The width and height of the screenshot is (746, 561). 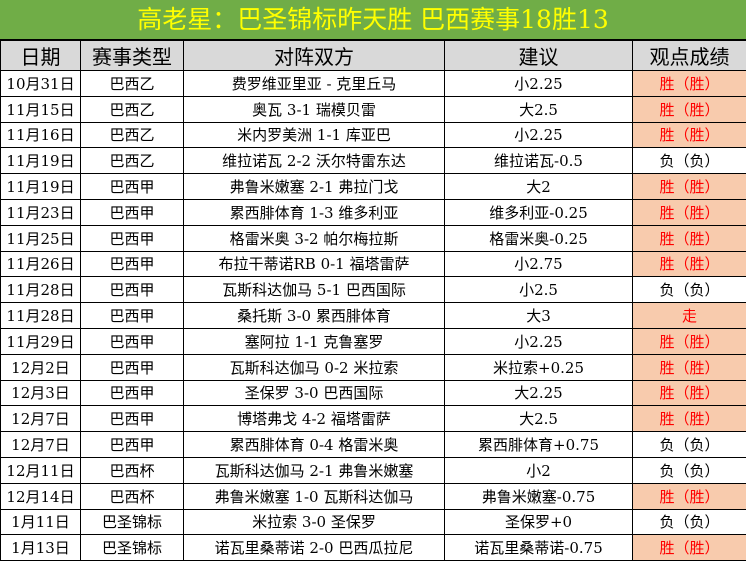 I want to click on date-cell: 11月29日, so click(x=41, y=341).